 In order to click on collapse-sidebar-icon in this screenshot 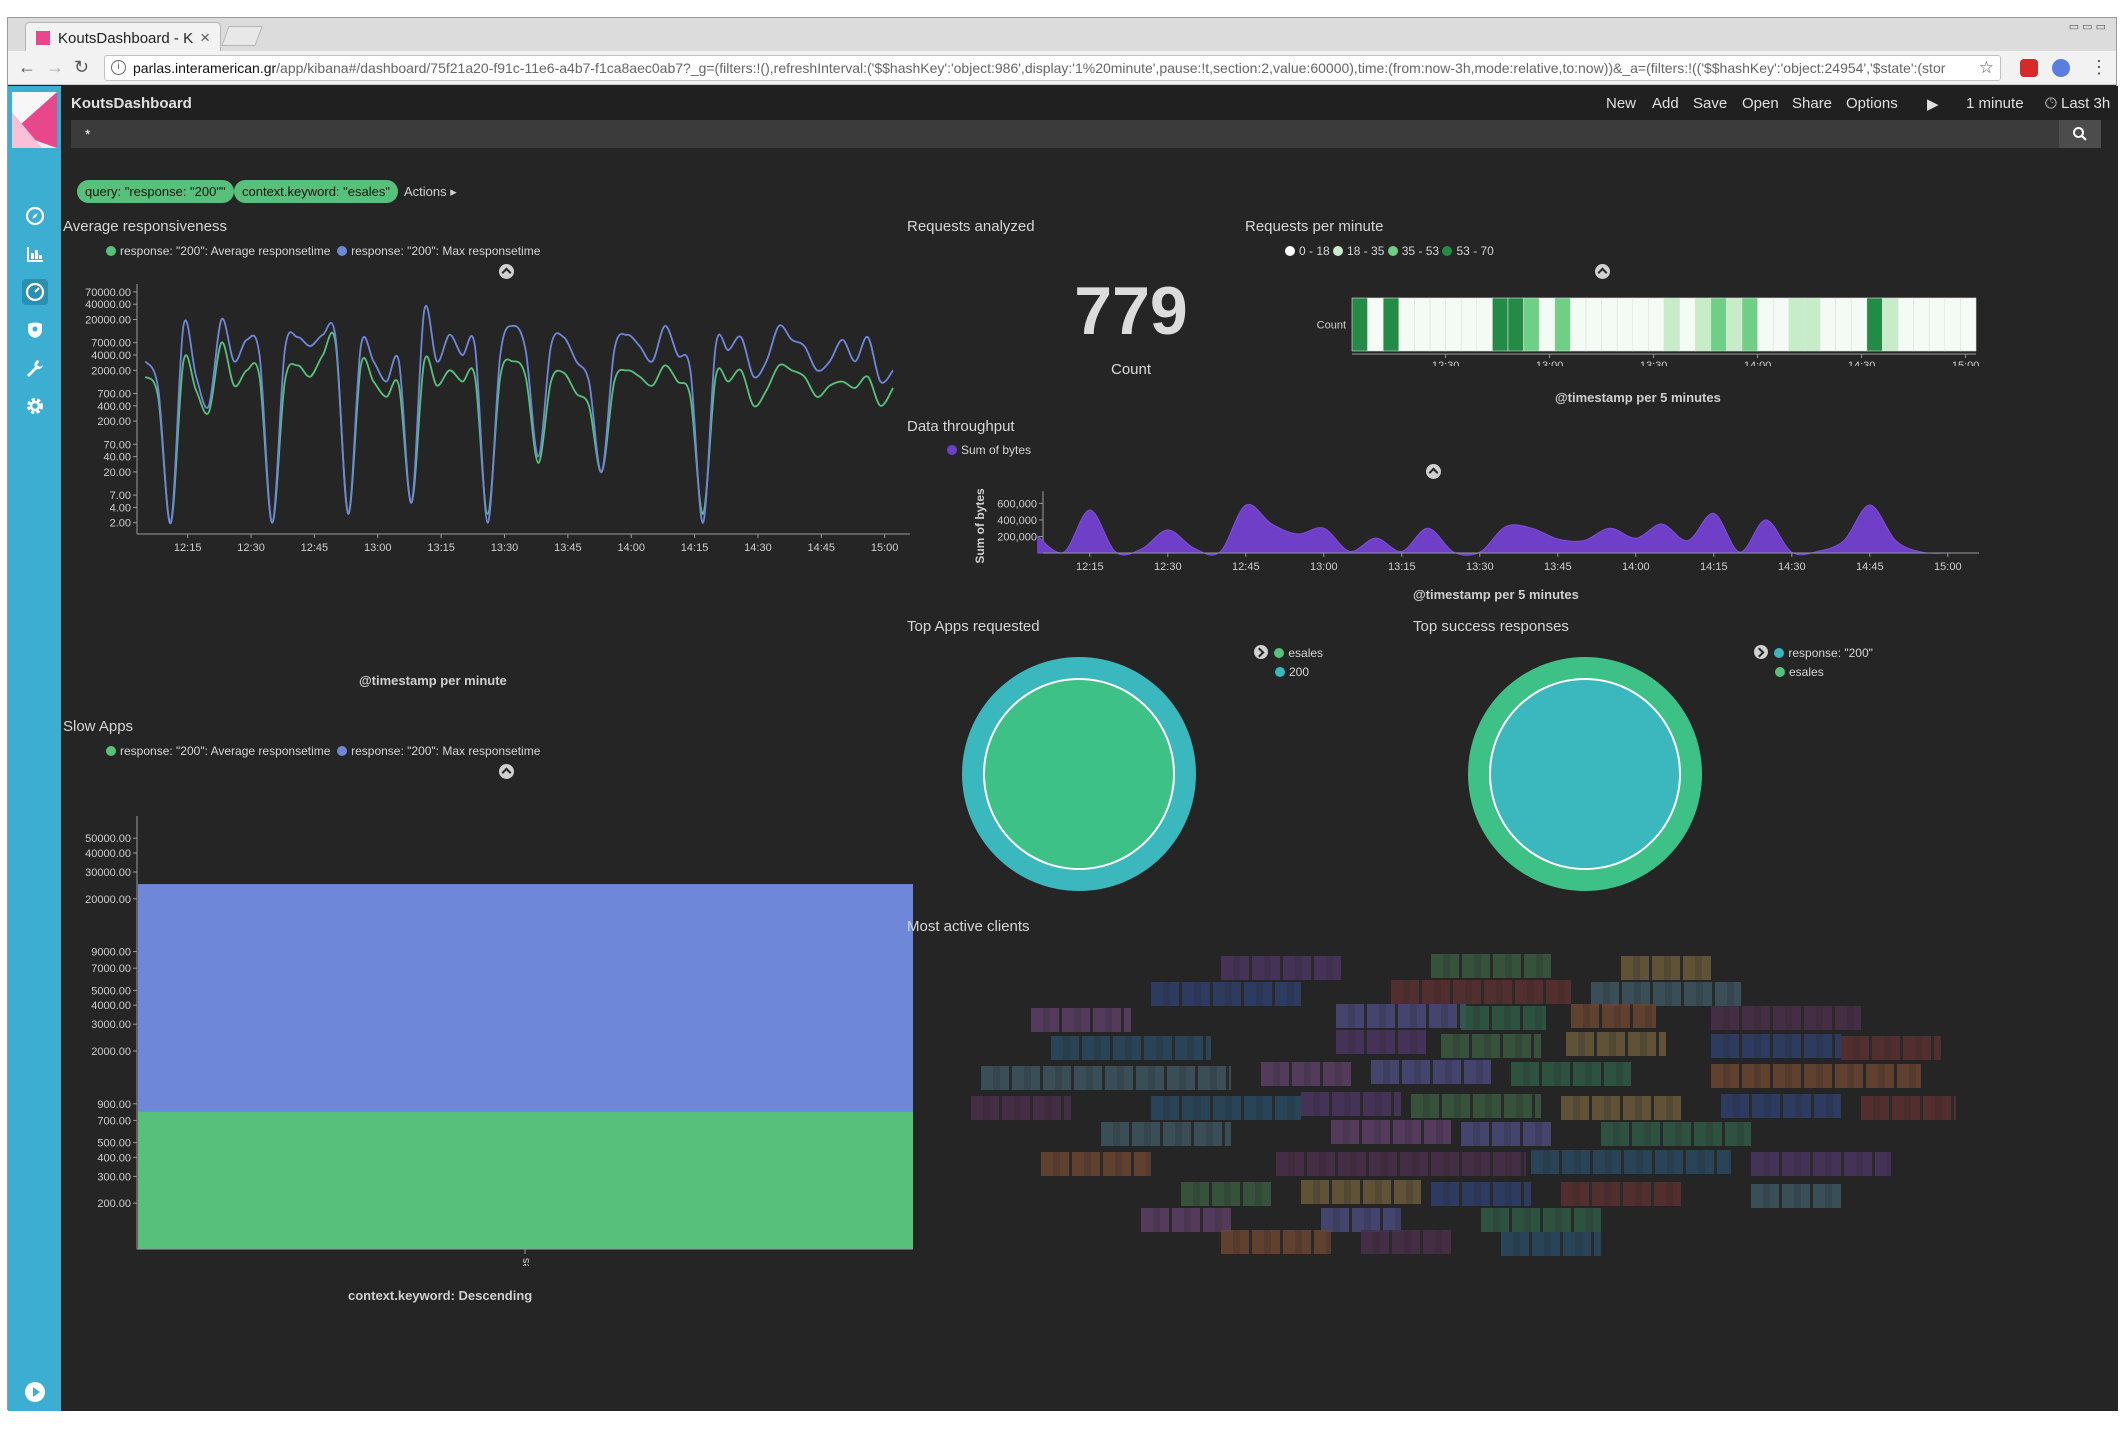, I will do `click(35, 1392)`.